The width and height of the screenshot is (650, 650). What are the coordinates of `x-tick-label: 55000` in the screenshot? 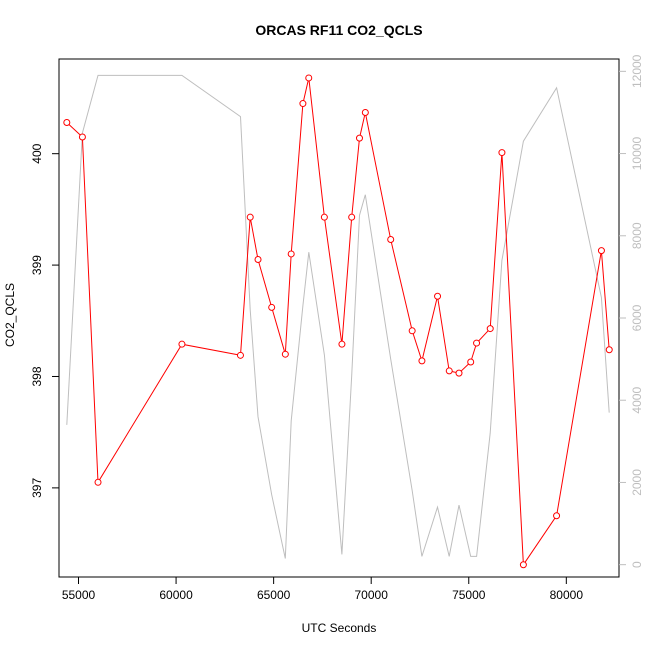 It's located at (79, 595).